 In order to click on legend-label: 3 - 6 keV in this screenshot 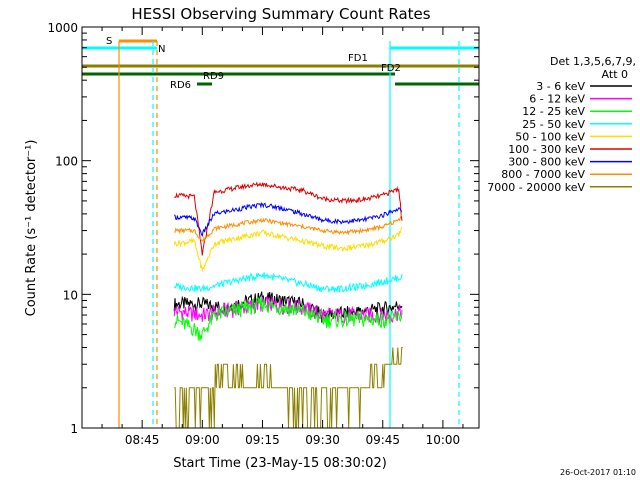, I will do `click(560, 86)`.